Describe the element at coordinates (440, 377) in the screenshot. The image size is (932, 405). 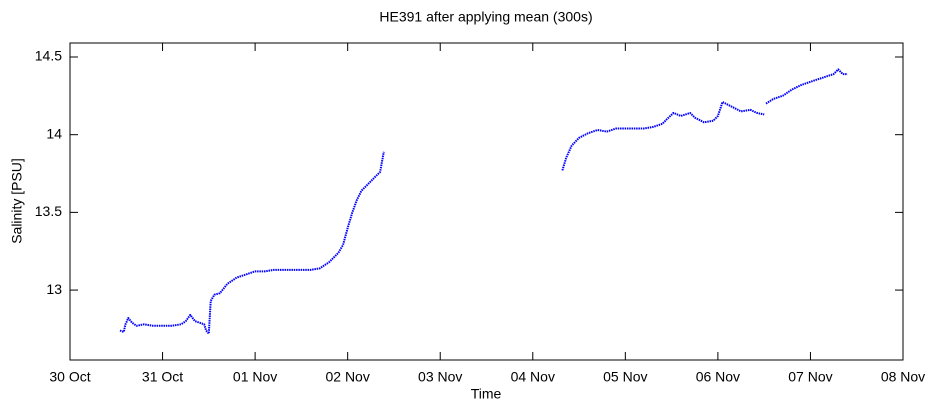
I see `x-tick-label: 03 Nov` at that location.